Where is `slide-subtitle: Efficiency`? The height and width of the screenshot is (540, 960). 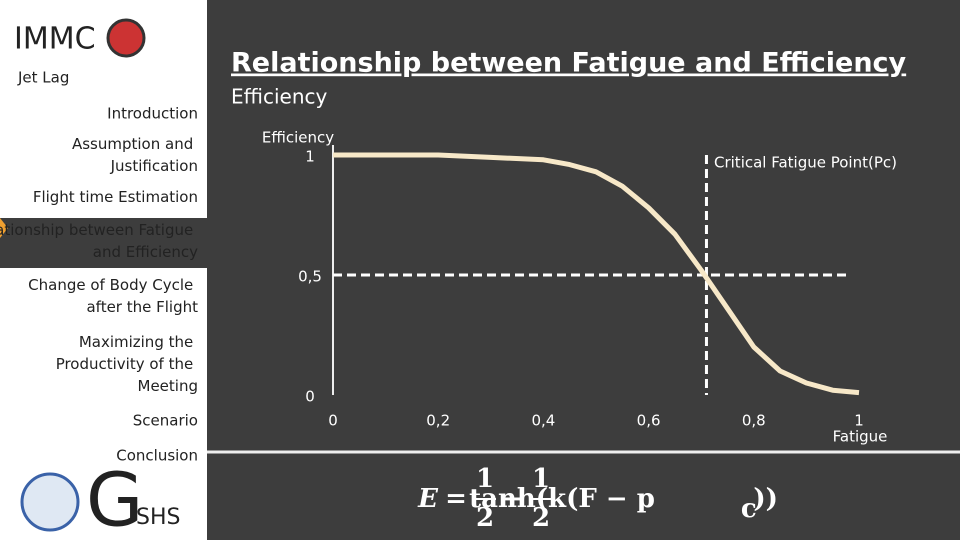
slide-subtitle: Efficiency is located at coordinates (279, 97).